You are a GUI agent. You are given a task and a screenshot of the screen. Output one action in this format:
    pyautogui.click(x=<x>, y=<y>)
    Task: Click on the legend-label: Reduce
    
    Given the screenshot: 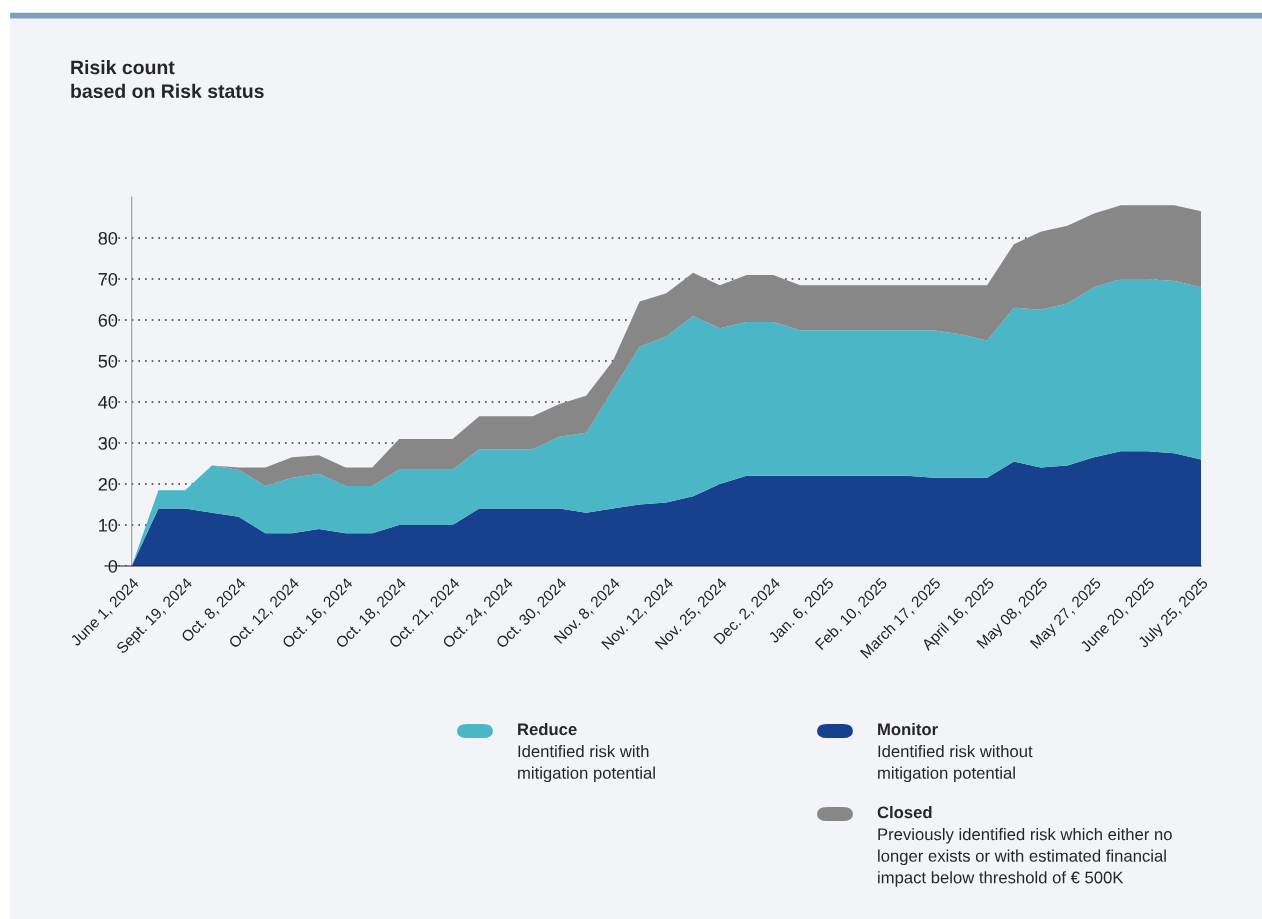 What is the action you would take?
    pyautogui.click(x=547, y=729)
    